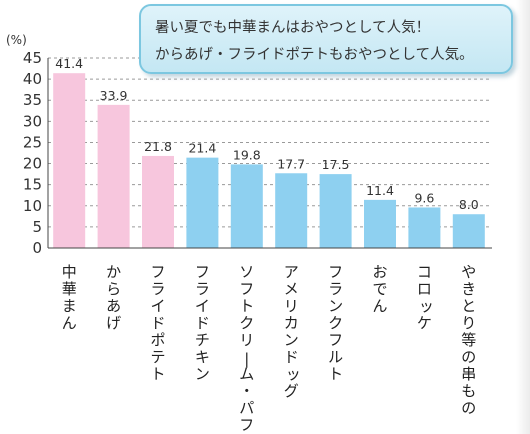 This screenshot has height=434, width=530. I want to click on category-label-2: からあげ, so click(113, 297).